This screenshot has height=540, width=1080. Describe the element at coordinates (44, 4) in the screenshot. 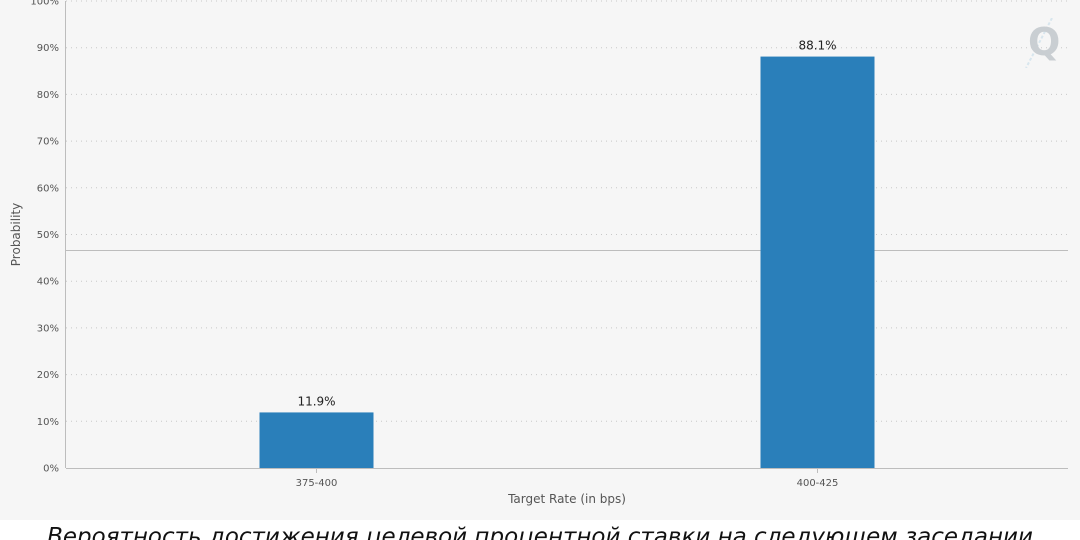

I see `y-tick-label: 100%` at that location.